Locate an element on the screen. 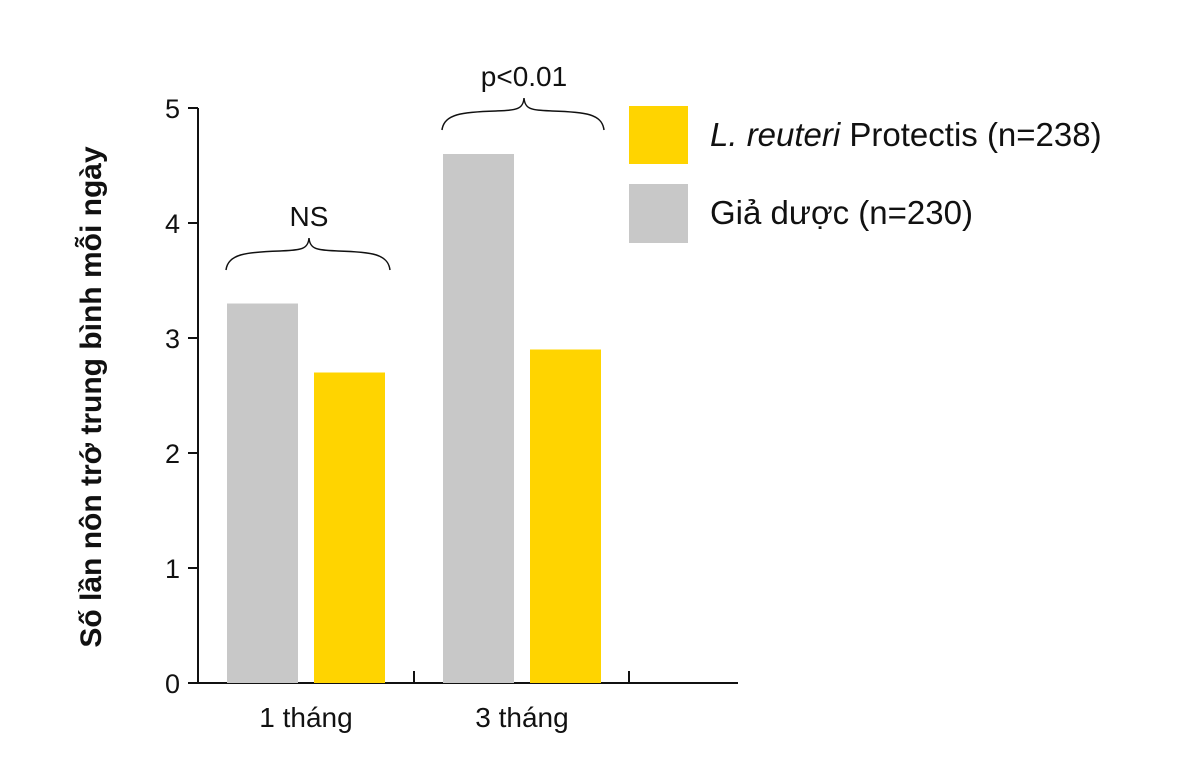 This screenshot has height=775, width=1200. brace-1-thang is located at coordinates (308, 254).